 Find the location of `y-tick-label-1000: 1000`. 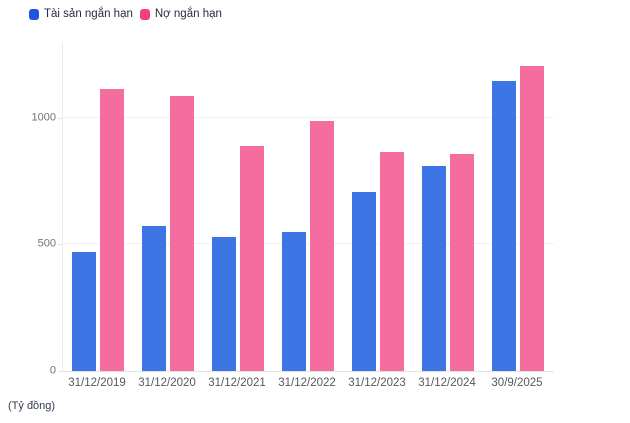

y-tick-label-1000: 1000 is located at coordinates (43, 117).